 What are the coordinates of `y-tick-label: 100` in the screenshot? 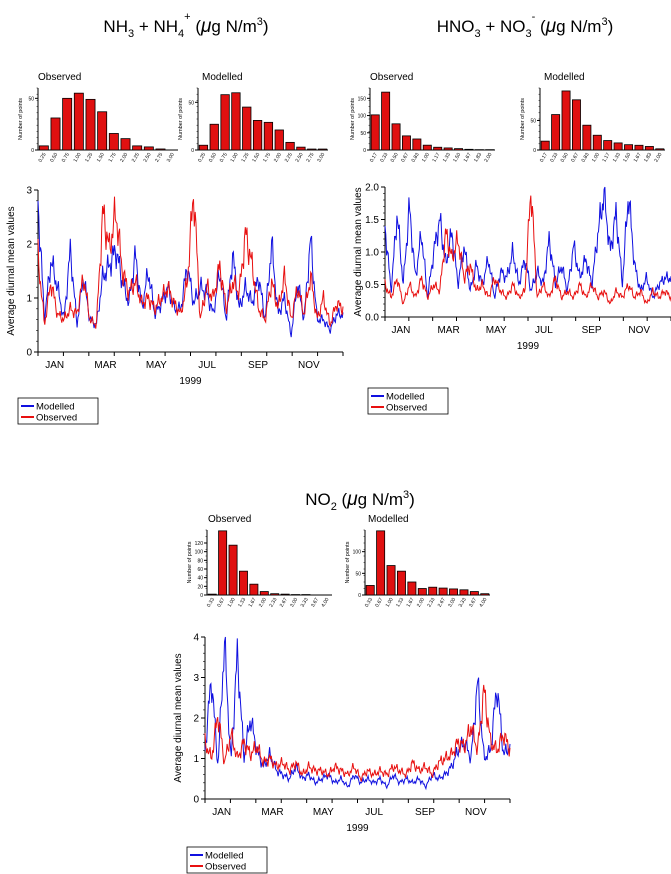 It's located at (199, 553).